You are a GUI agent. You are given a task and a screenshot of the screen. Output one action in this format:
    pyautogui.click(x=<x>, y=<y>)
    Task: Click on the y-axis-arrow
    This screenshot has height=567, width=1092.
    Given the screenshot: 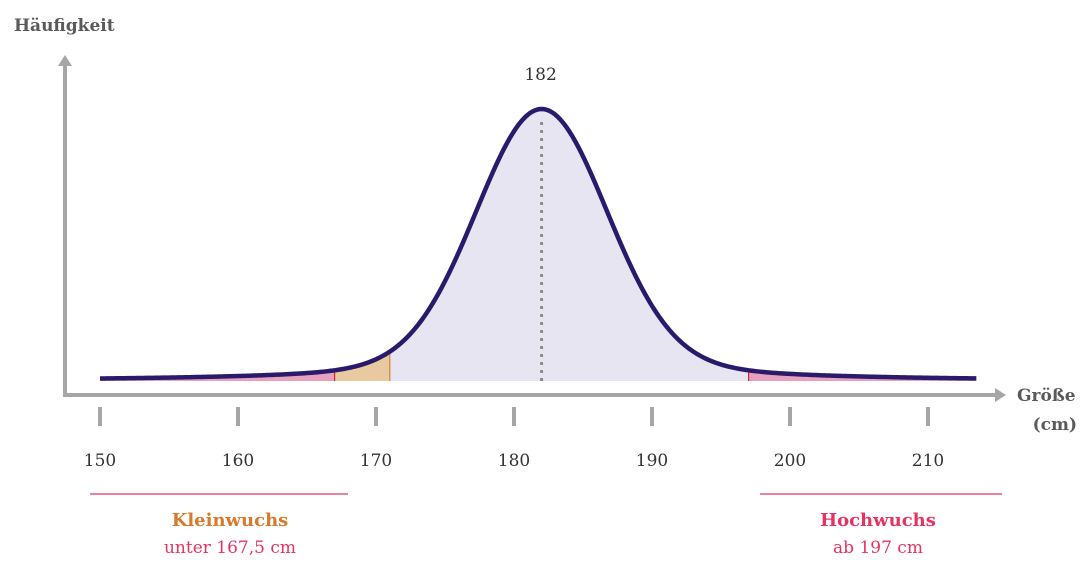 What is the action you would take?
    pyautogui.click(x=65, y=60)
    